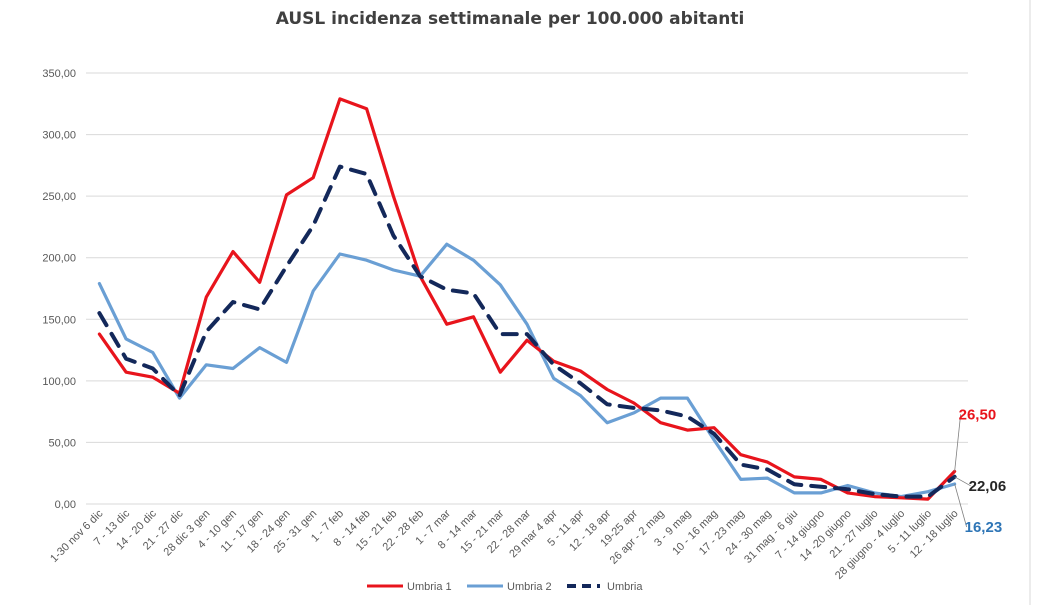  Describe the element at coordinates (529, 587) in the screenshot. I see `legend-label: Umbria 2` at that location.